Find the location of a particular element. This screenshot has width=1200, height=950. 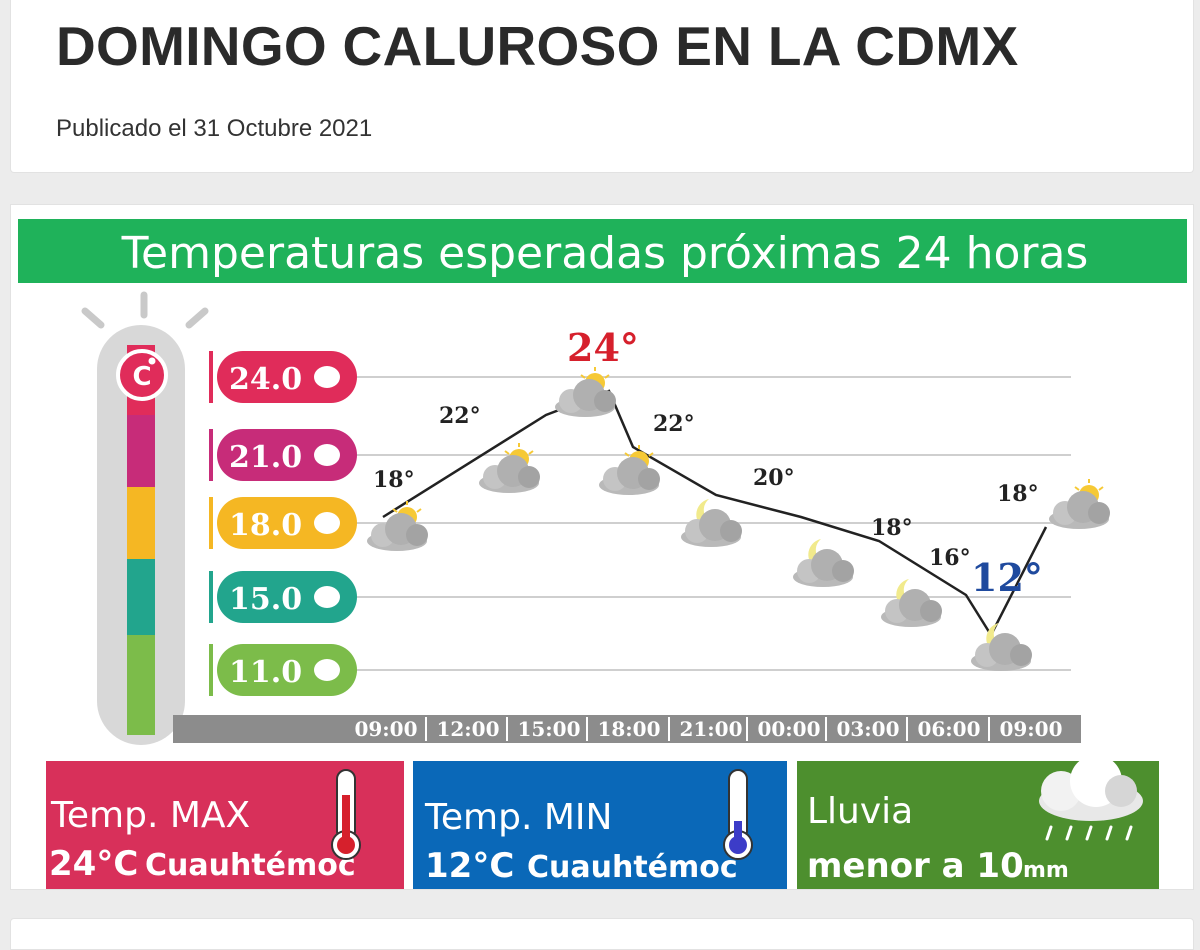

thermometer-icon: C is located at coordinates (145, 518).